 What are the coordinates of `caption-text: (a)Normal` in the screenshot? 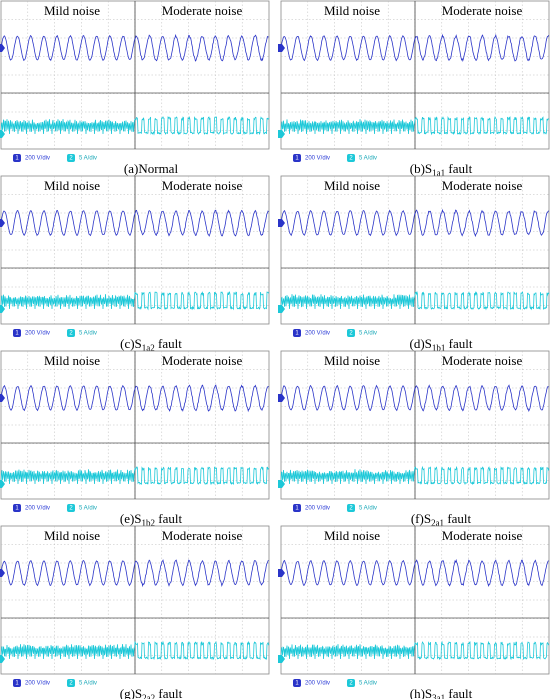 It's located at (151, 168).